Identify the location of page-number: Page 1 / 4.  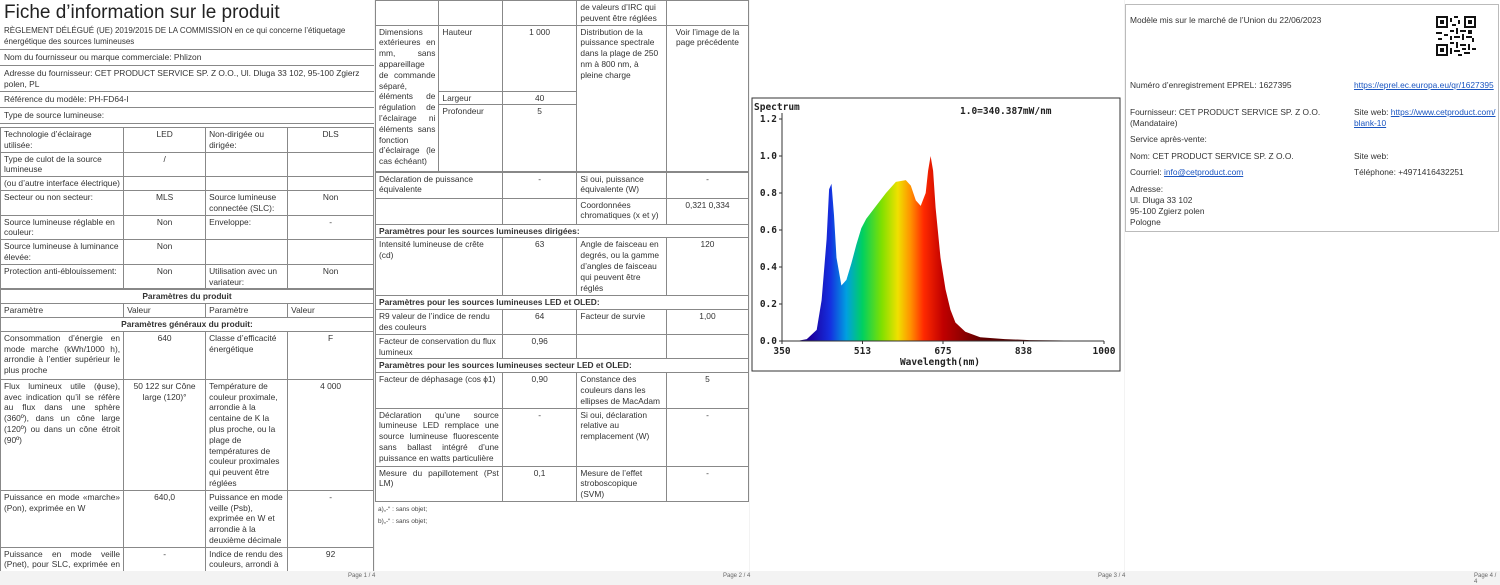
(362, 576).